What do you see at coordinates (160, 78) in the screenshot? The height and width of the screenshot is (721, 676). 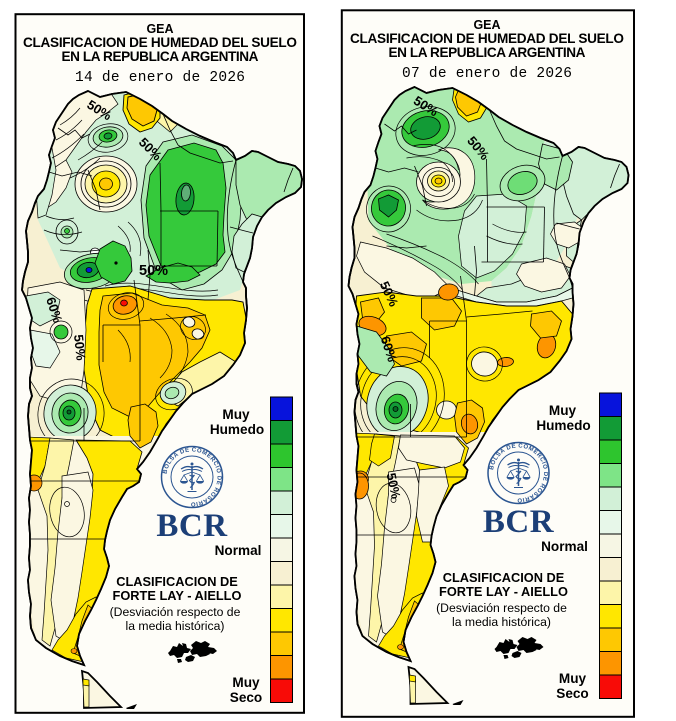 I see `svg-text: 14 de enero de 2026` at bounding box center [160, 78].